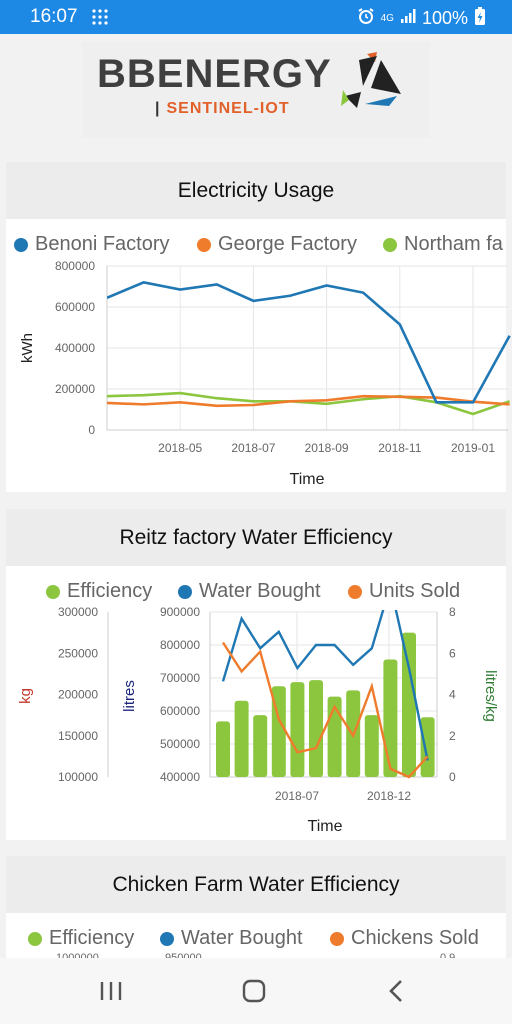 This screenshot has height=1024, width=512. What do you see at coordinates (78, 612) in the screenshot?
I see `outer-y-tick-label: 300000` at bounding box center [78, 612].